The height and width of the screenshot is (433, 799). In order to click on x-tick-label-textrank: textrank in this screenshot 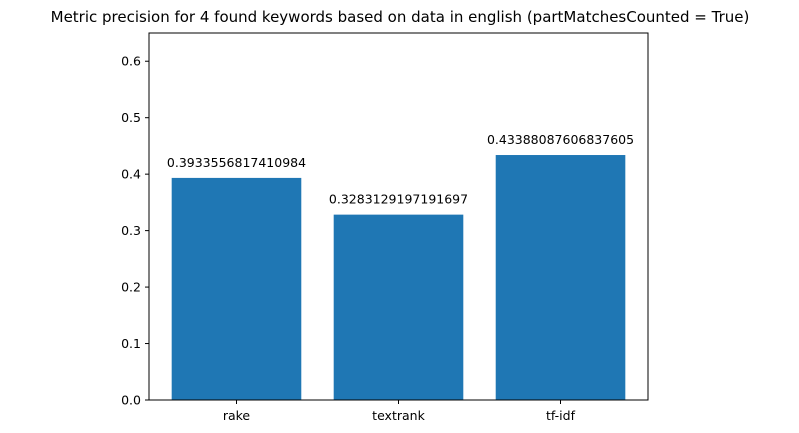, I will do `click(398, 415)`.